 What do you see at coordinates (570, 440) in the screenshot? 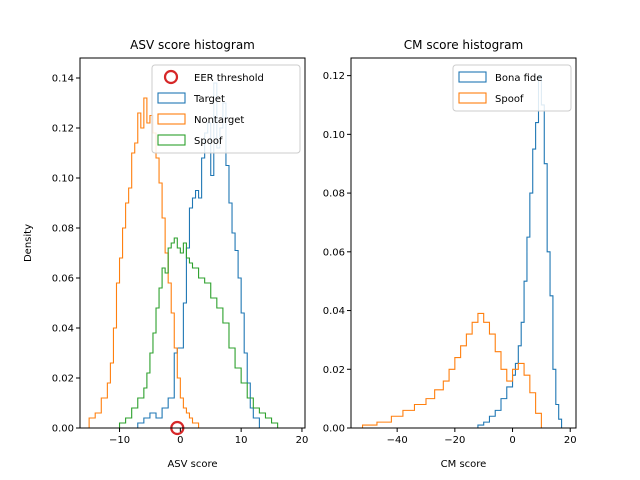
I see `cm-x-tick-label: 20` at bounding box center [570, 440].